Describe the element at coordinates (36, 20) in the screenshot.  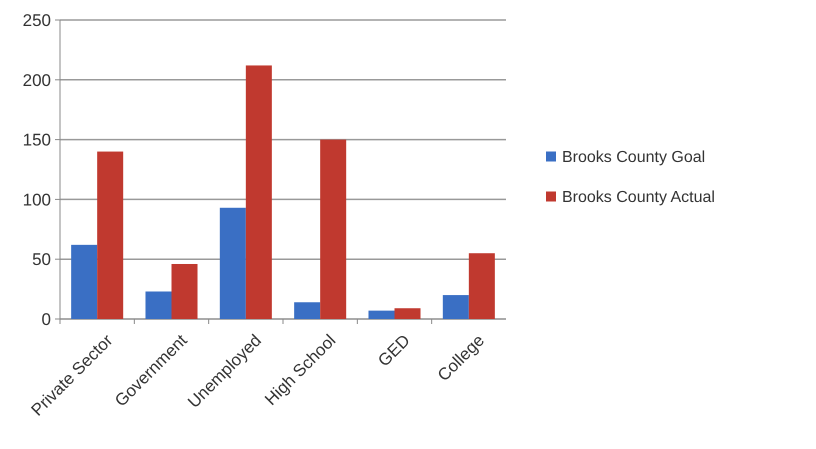
I see `y-tick-label: 250` at that location.